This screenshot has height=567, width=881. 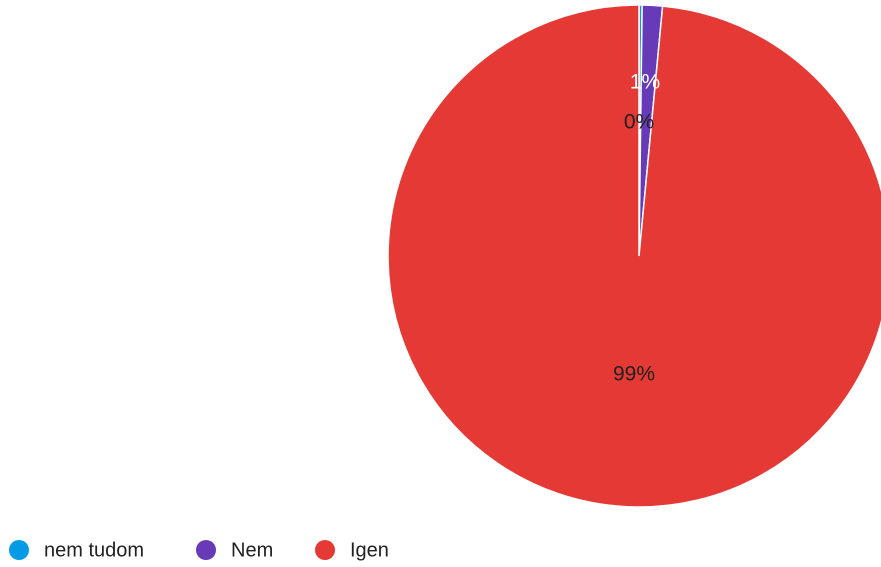 I want to click on legend-item-nem: Nem, so click(x=234, y=550).